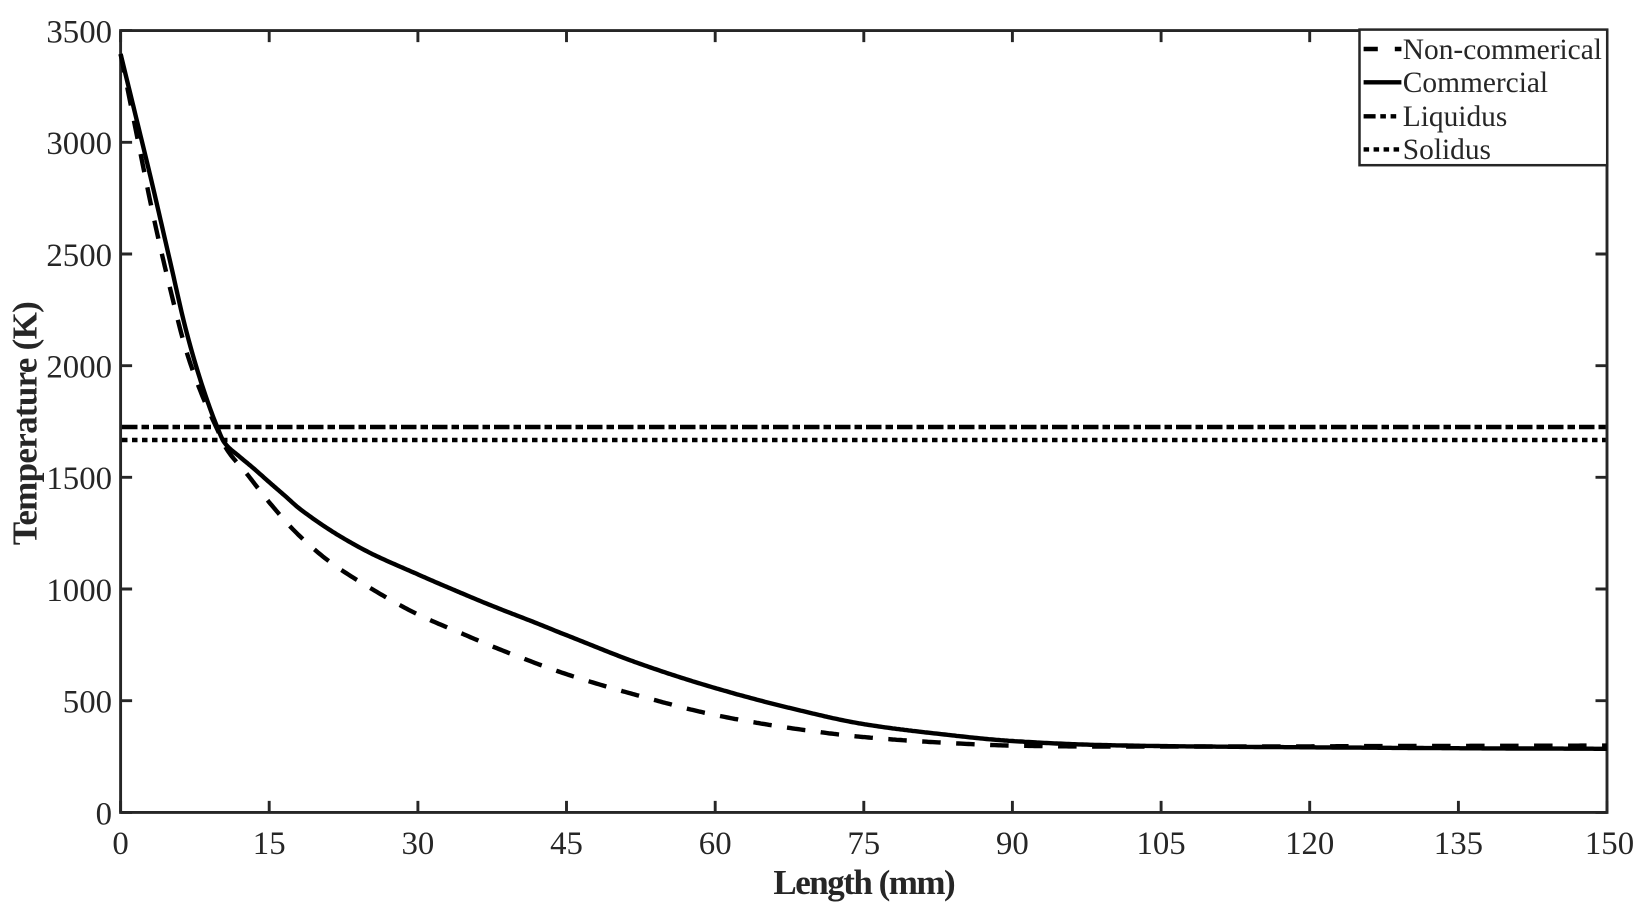  What do you see at coordinates (1502, 50) in the screenshot?
I see `svg-text: Non-commerical` at bounding box center [1502, 50].